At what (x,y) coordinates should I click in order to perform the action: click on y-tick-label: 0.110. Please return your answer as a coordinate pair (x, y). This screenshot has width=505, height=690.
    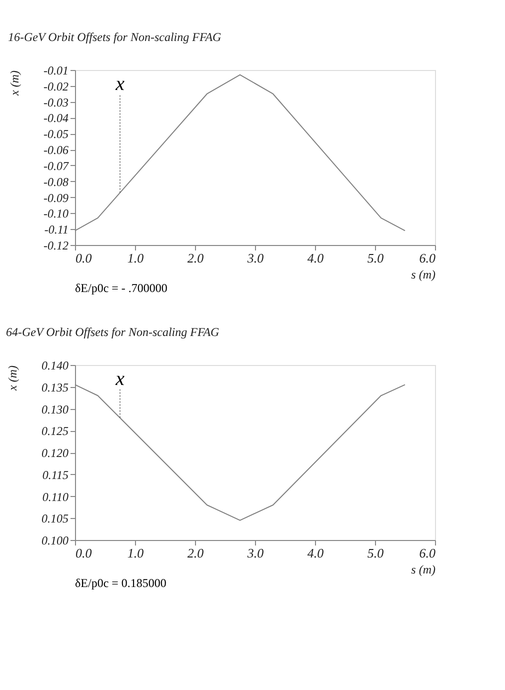
    Looking at the image, I should click on (55, 497).